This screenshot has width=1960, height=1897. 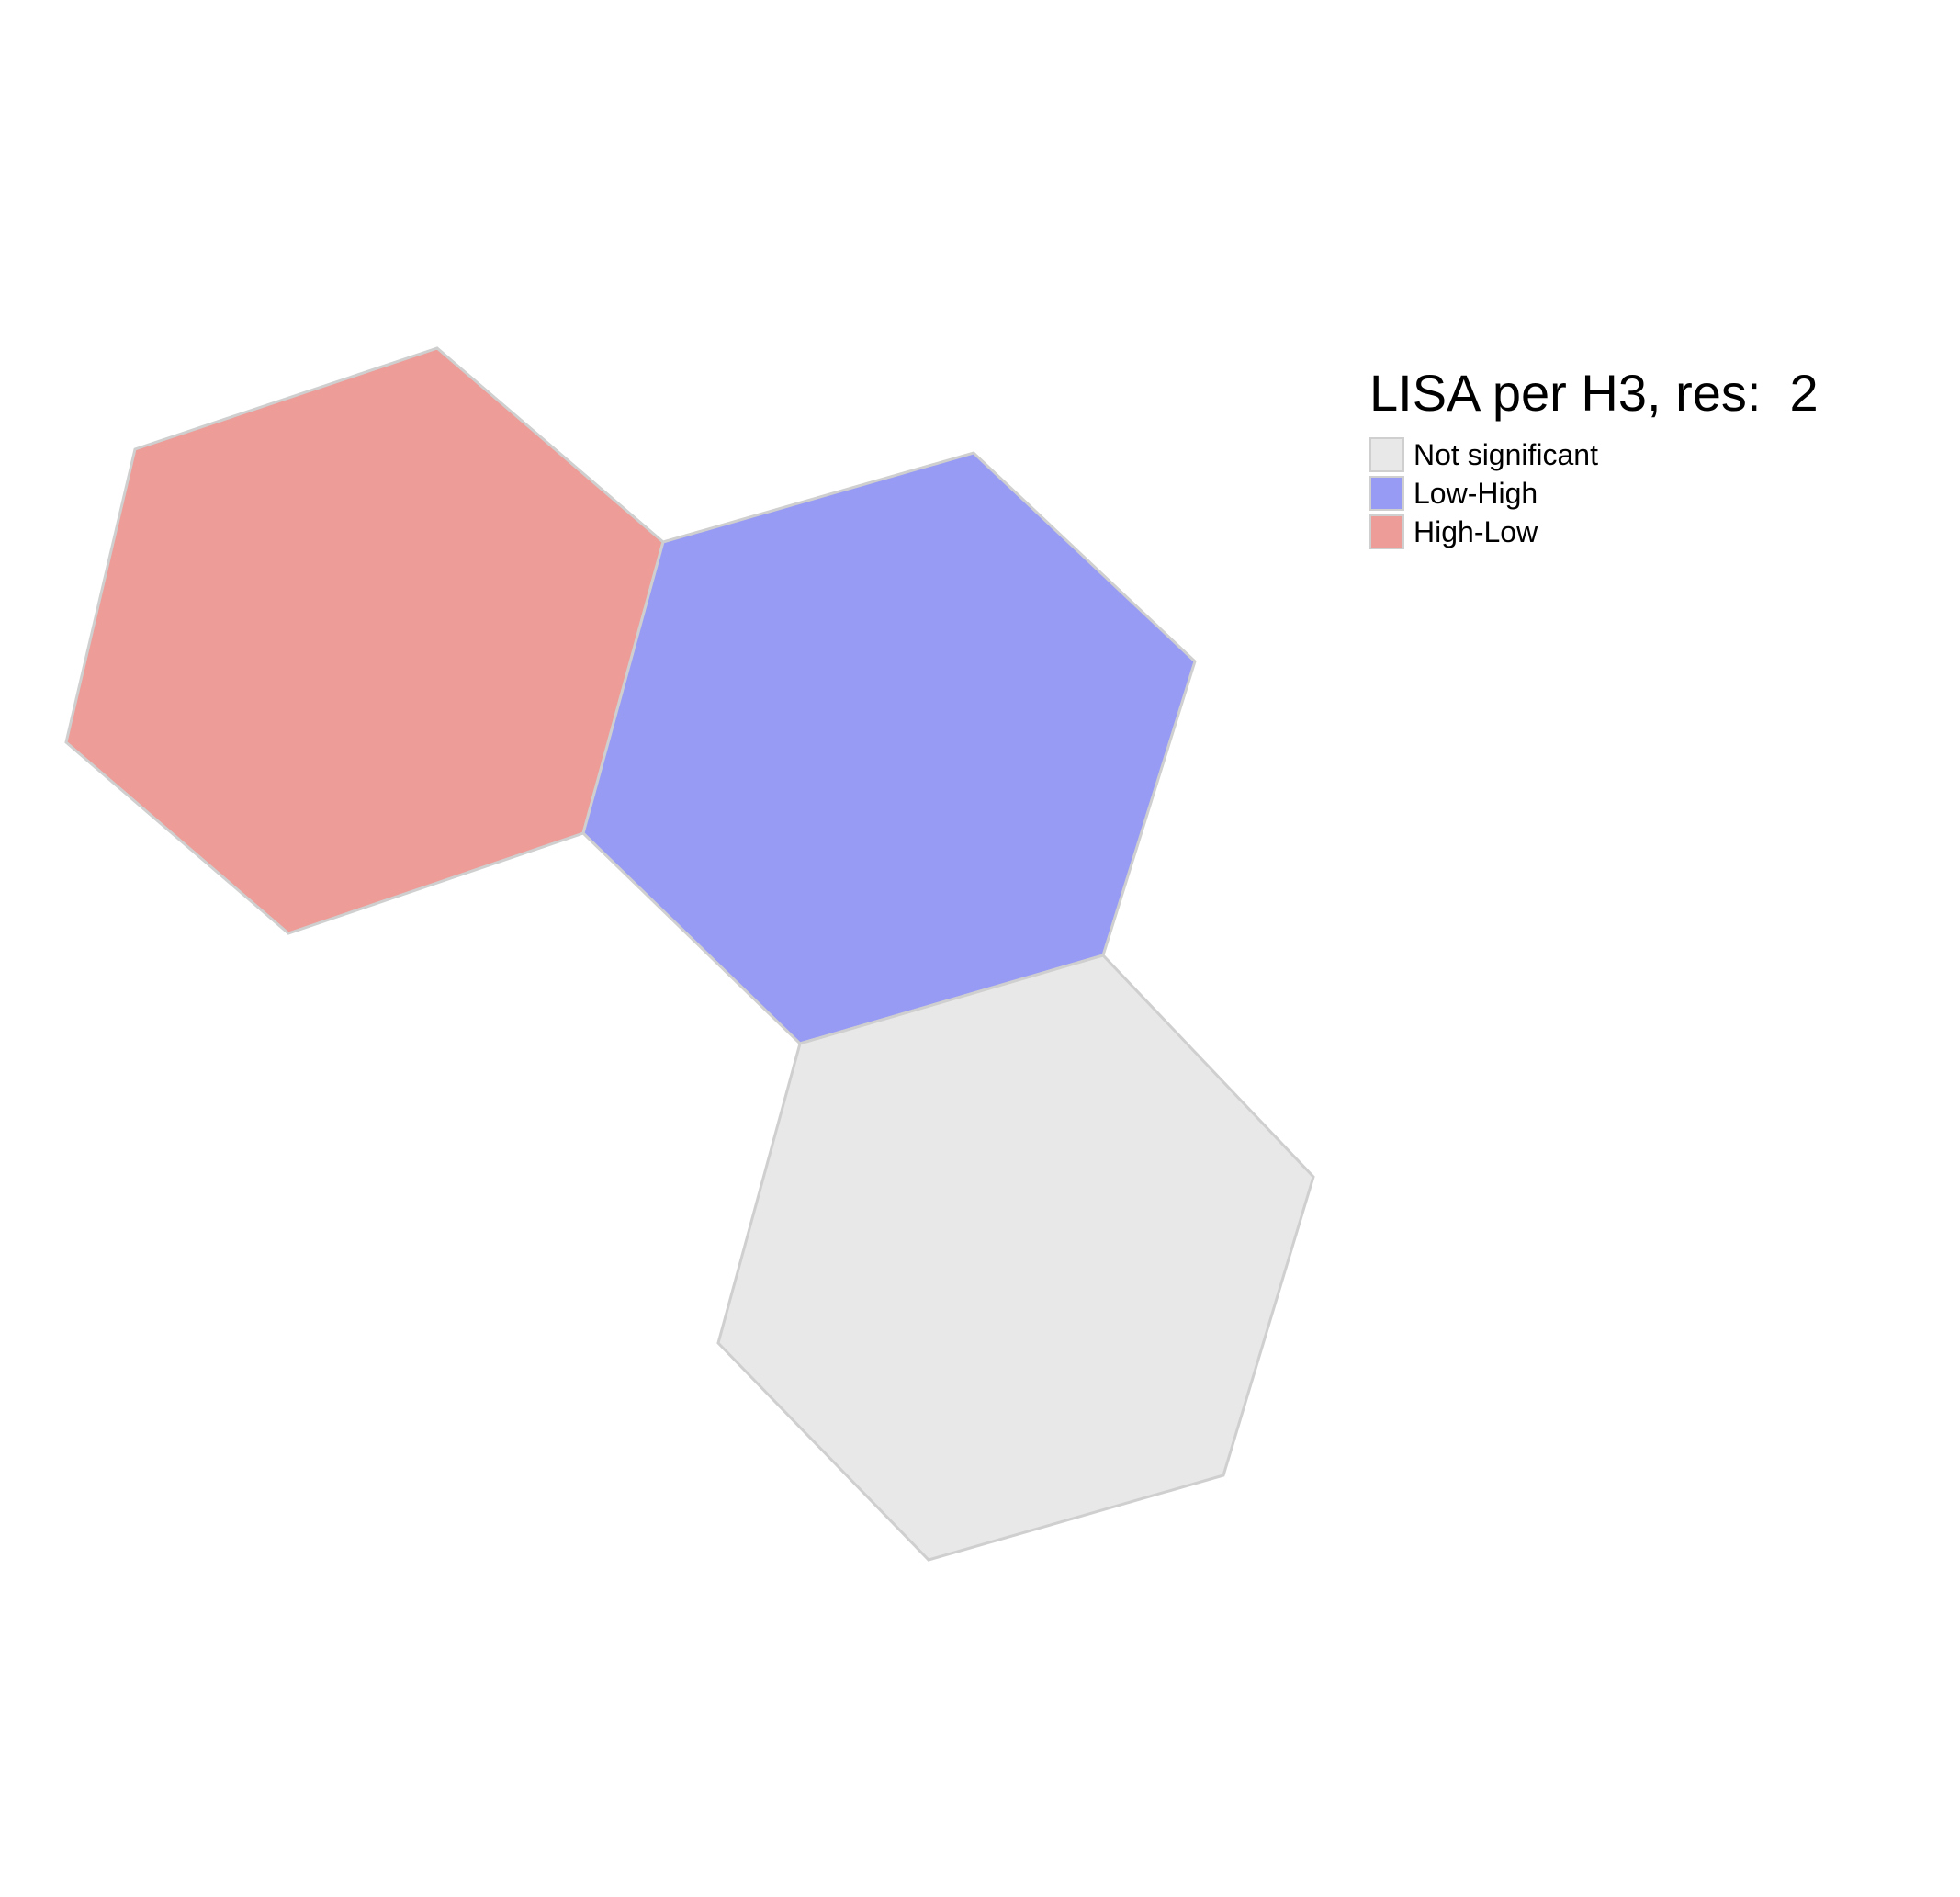 I want to click on legend-swatch-low-high, so click(x=1386, y=493).